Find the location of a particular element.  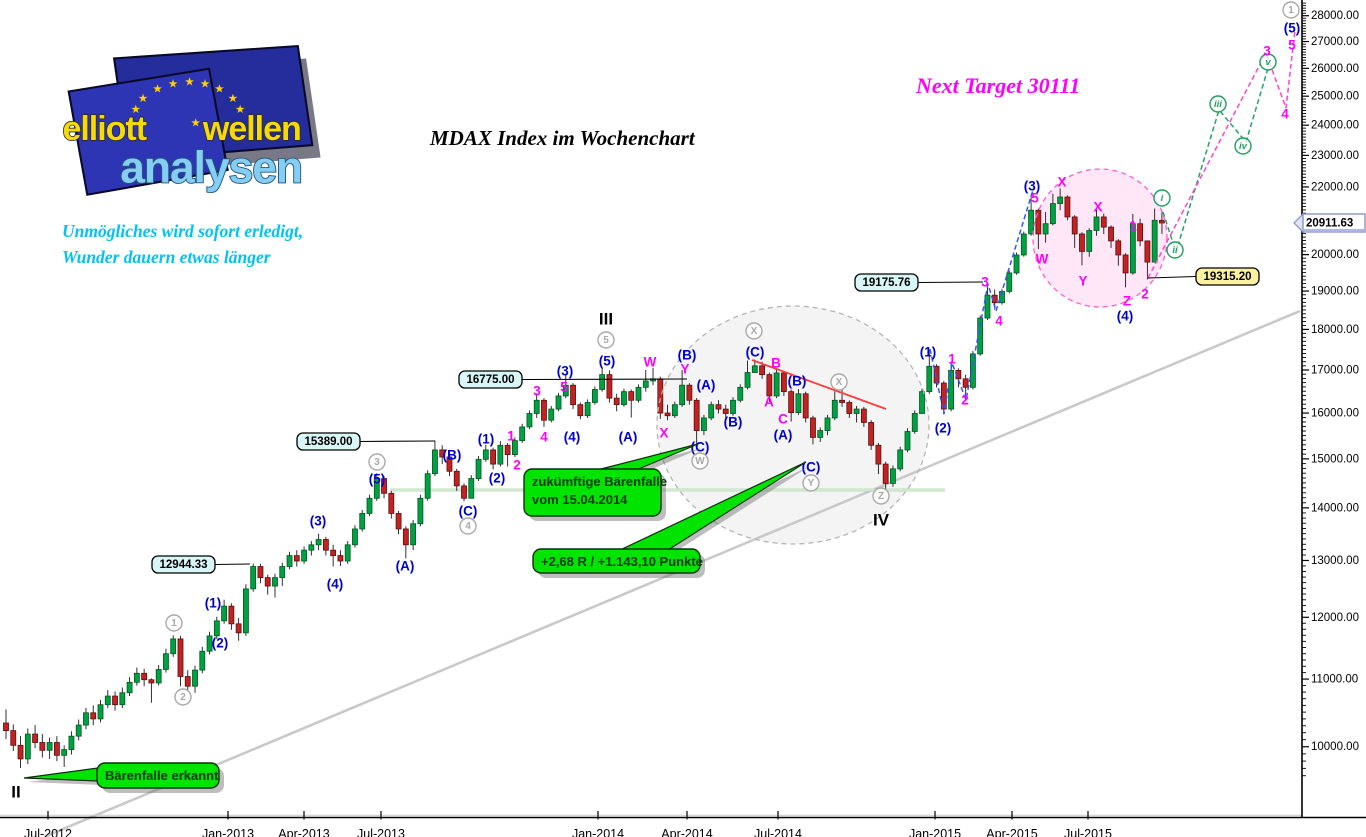

callout-text: vom 15.04.2014 is located at coordinates (580, 499).